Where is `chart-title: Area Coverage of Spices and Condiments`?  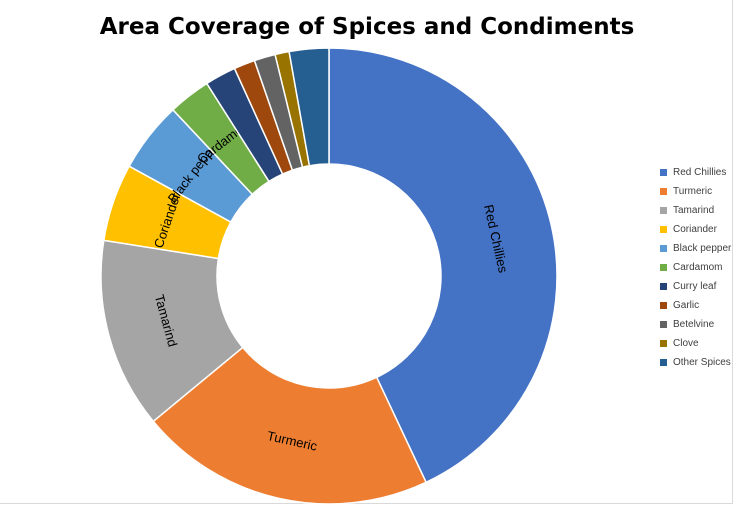
chart-title: Area Coverage of Spices and Condiments is located at coordinates (367, 27).